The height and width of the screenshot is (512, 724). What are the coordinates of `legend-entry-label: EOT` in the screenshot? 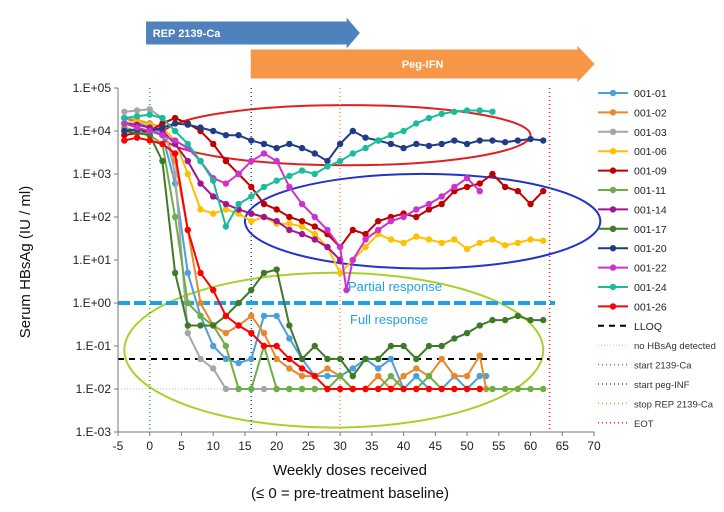 It's located at (644, 424).